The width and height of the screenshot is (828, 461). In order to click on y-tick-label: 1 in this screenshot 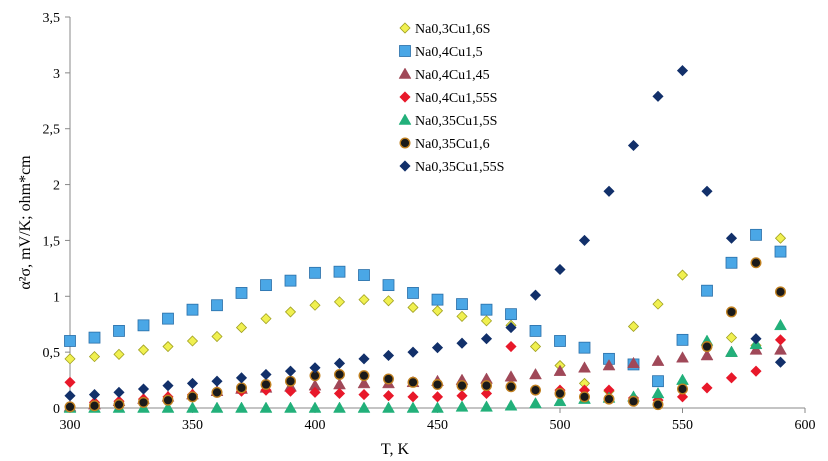, I will do `click(56, 297)`.